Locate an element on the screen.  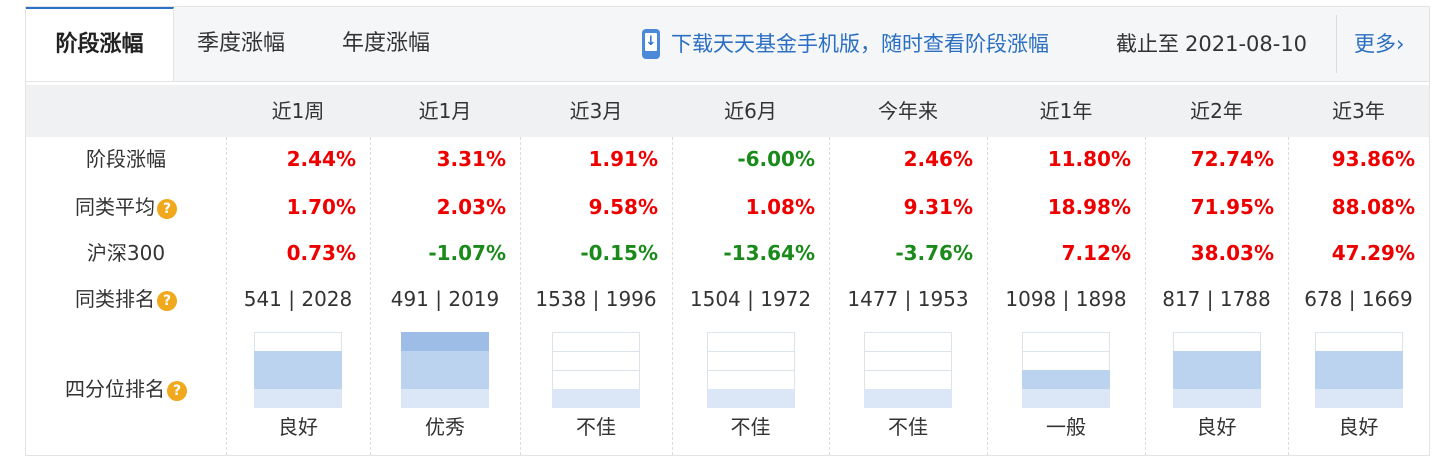
quartile-label: 一般 is located at coordinates (1066, 427).